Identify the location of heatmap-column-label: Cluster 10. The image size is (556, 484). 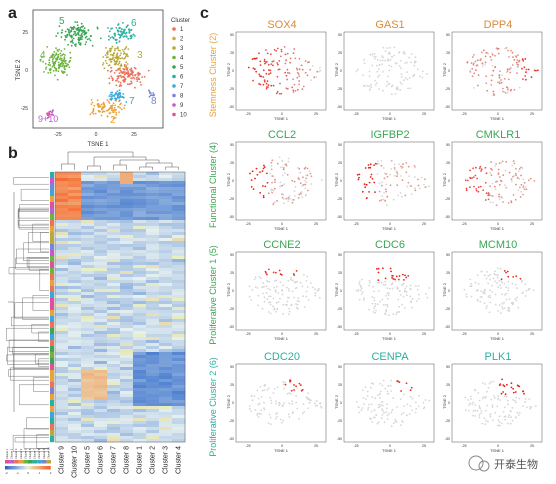
(75, 462).